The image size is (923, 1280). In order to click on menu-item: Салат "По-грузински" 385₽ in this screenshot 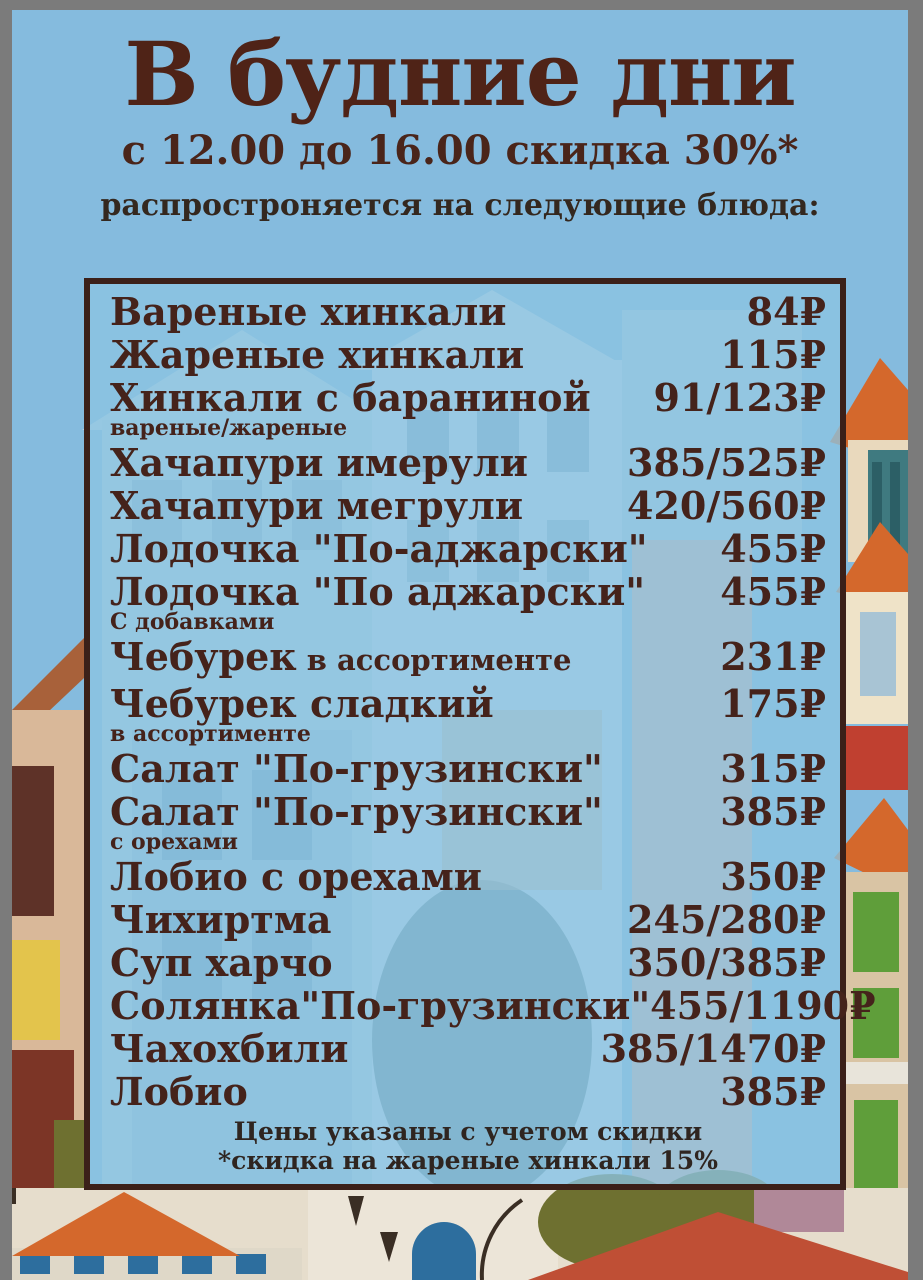, I will do `click(468, 811)`.